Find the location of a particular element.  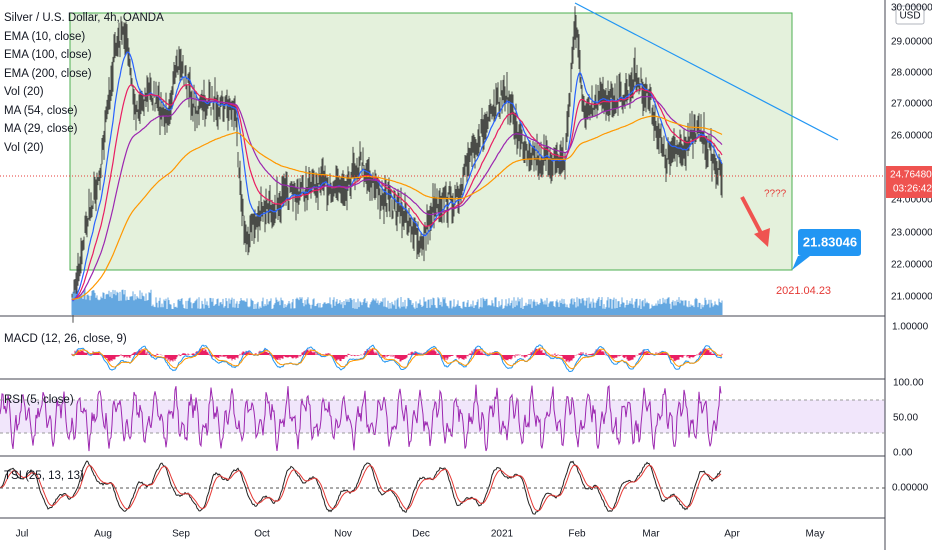

price-tick: 30.00000 is located at coordinates (911, 8).